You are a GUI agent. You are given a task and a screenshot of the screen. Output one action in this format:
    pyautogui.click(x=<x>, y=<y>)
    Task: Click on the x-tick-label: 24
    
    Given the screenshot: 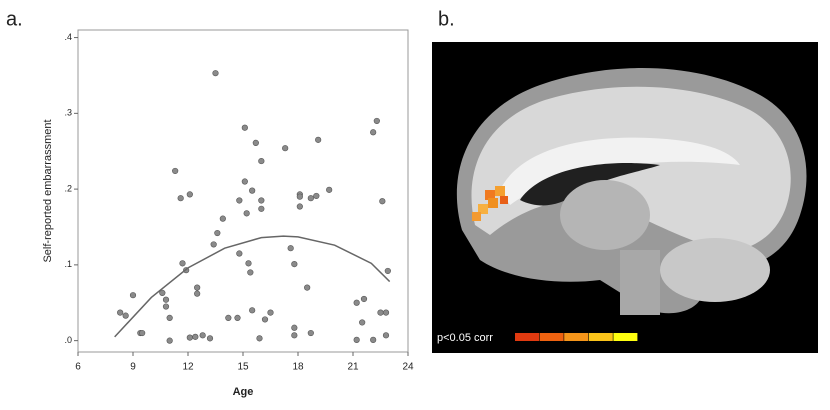 What is the action you would take?
    pyautogui.click(x=408, y=367)
    